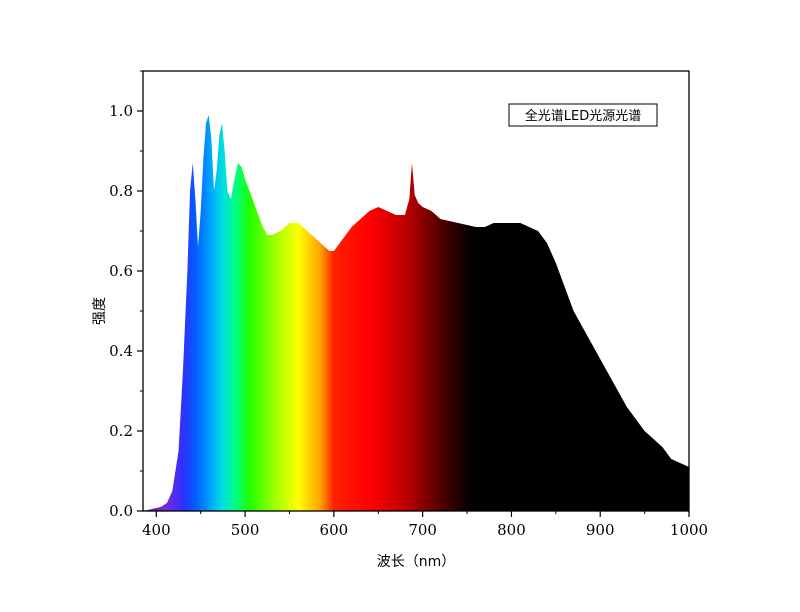 This screenshot has height=612, width=800. What do you see at coordinates (126, 295) in the screenshot?
I see `y-axis: 0.0 0.2 0.4 0.6 0.8 1.0` at bounding box center [126, 295].